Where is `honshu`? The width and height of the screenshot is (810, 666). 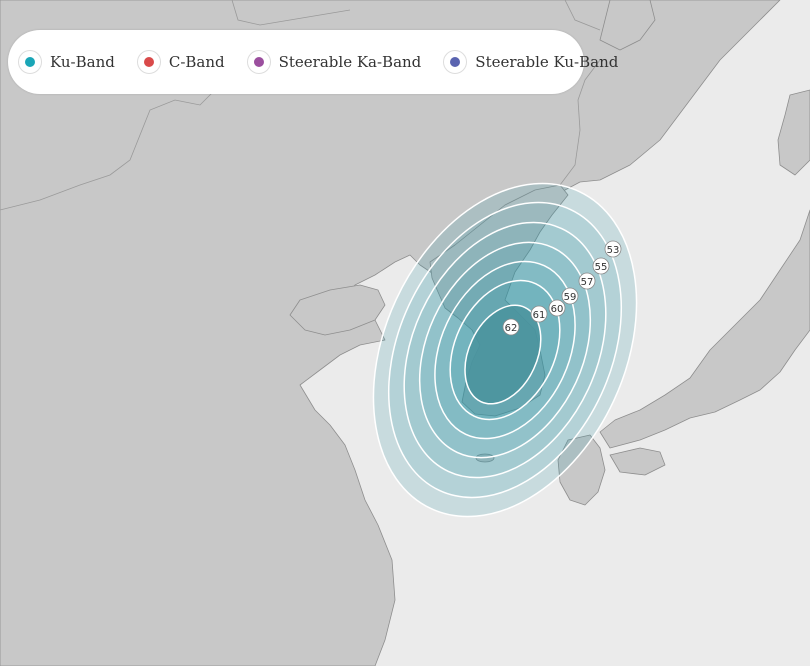 honshu is located at coordinates (704, 329).